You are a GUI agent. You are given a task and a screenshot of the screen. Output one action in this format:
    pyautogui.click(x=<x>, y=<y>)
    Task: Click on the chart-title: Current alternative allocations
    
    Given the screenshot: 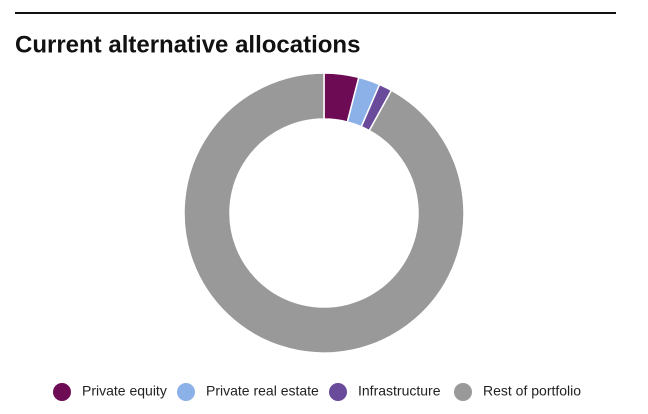 What is the action you would take?
    pyautogui.click(x=187, y=44)
    